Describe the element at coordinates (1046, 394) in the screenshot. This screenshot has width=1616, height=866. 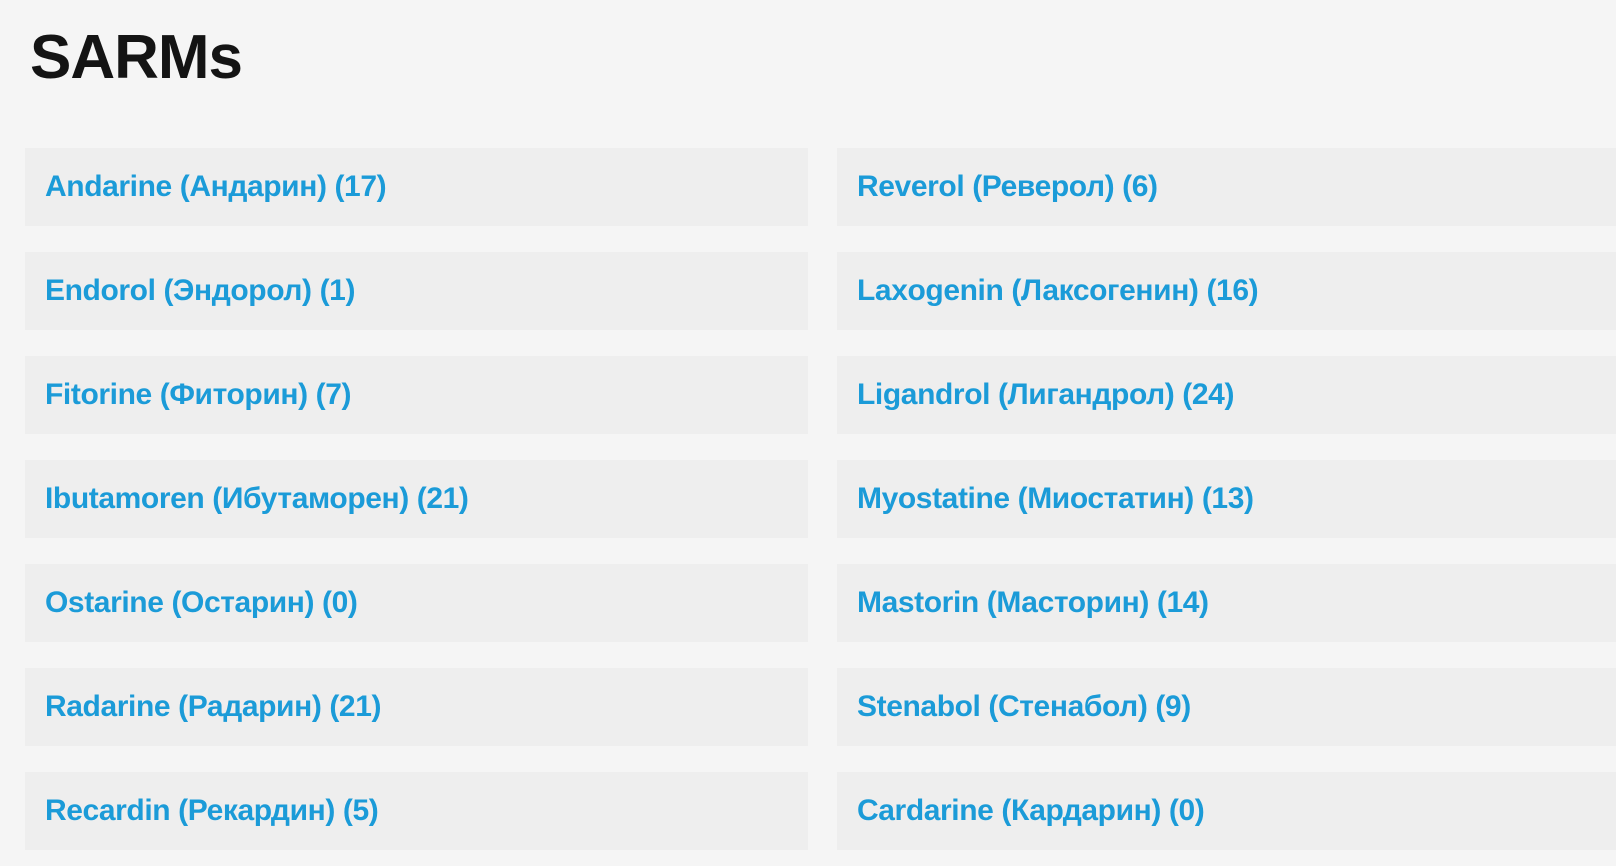
I see `category-link-ligandrol: Ligandrol (Лигандрол) (24)` at that location.